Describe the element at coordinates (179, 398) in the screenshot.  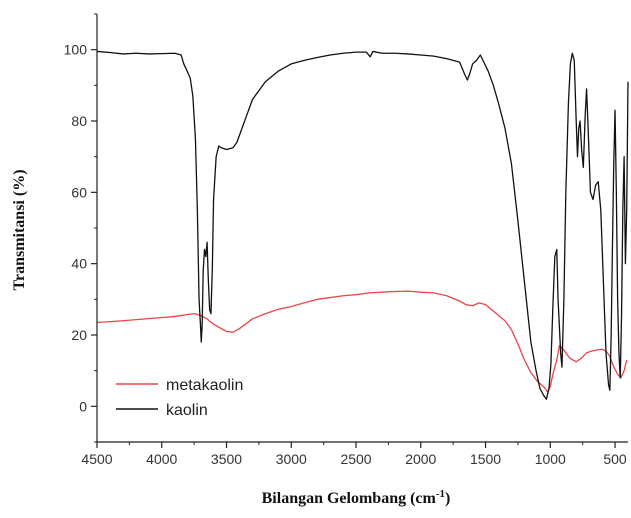
I see `legend: metakaolin kaolin` at that location.